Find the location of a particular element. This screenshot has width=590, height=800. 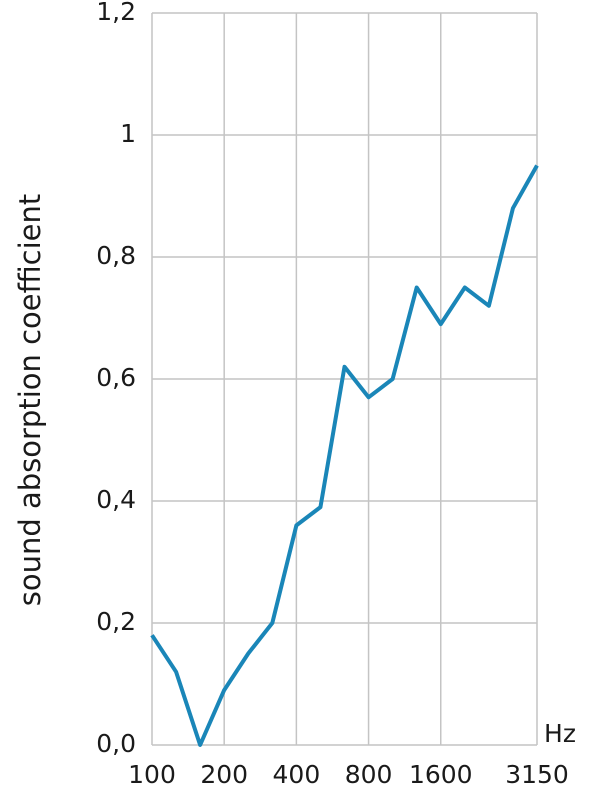

y-tick-label: 0,0 is located at coordinates (116, 743).